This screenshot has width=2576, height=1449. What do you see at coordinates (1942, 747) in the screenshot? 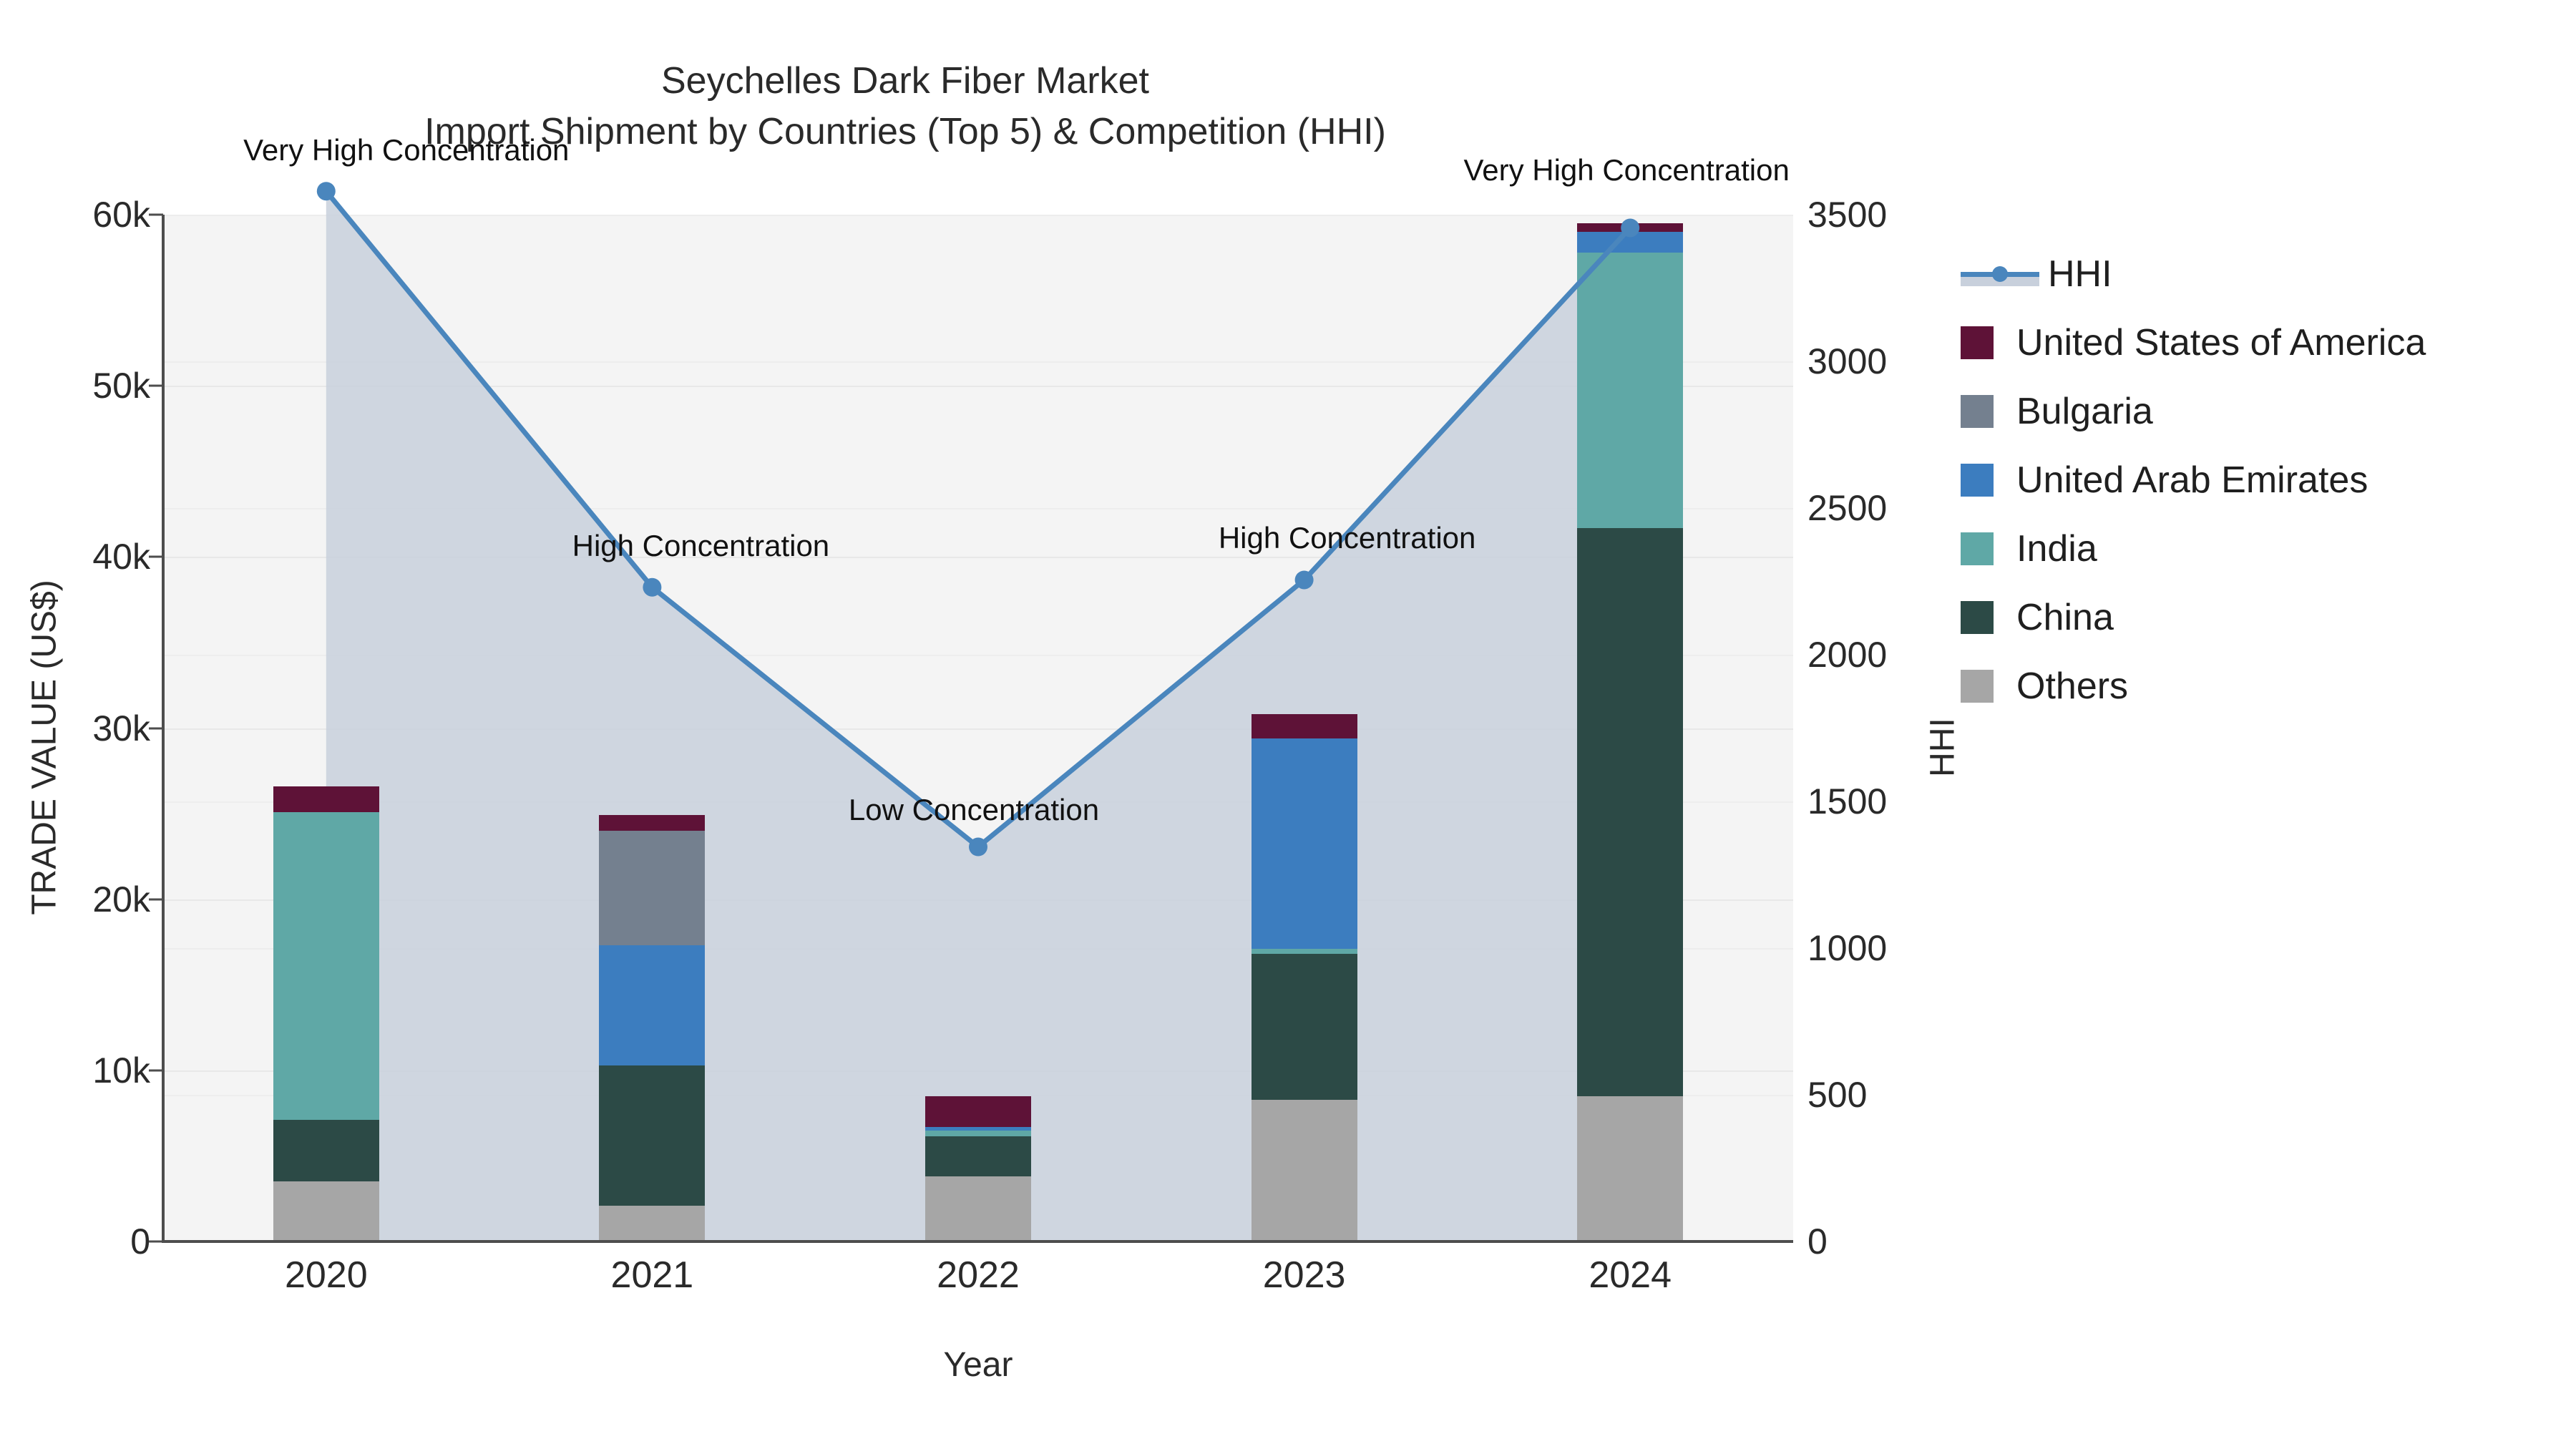
I see `y-axis-right-label: HHI` at bounding box center [1942, 747].